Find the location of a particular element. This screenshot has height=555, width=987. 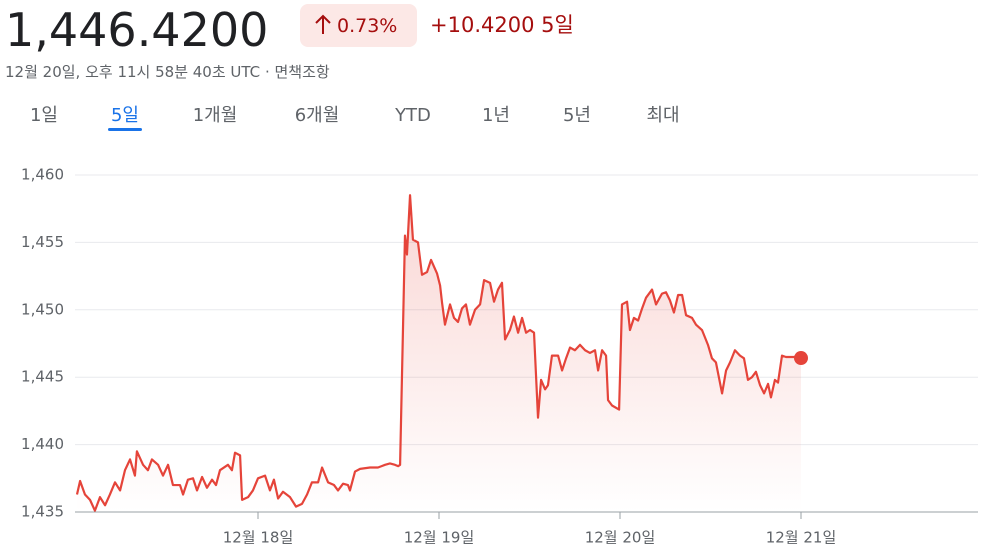

y-tick-label: 1,440 is located at coordinates (42, 444).